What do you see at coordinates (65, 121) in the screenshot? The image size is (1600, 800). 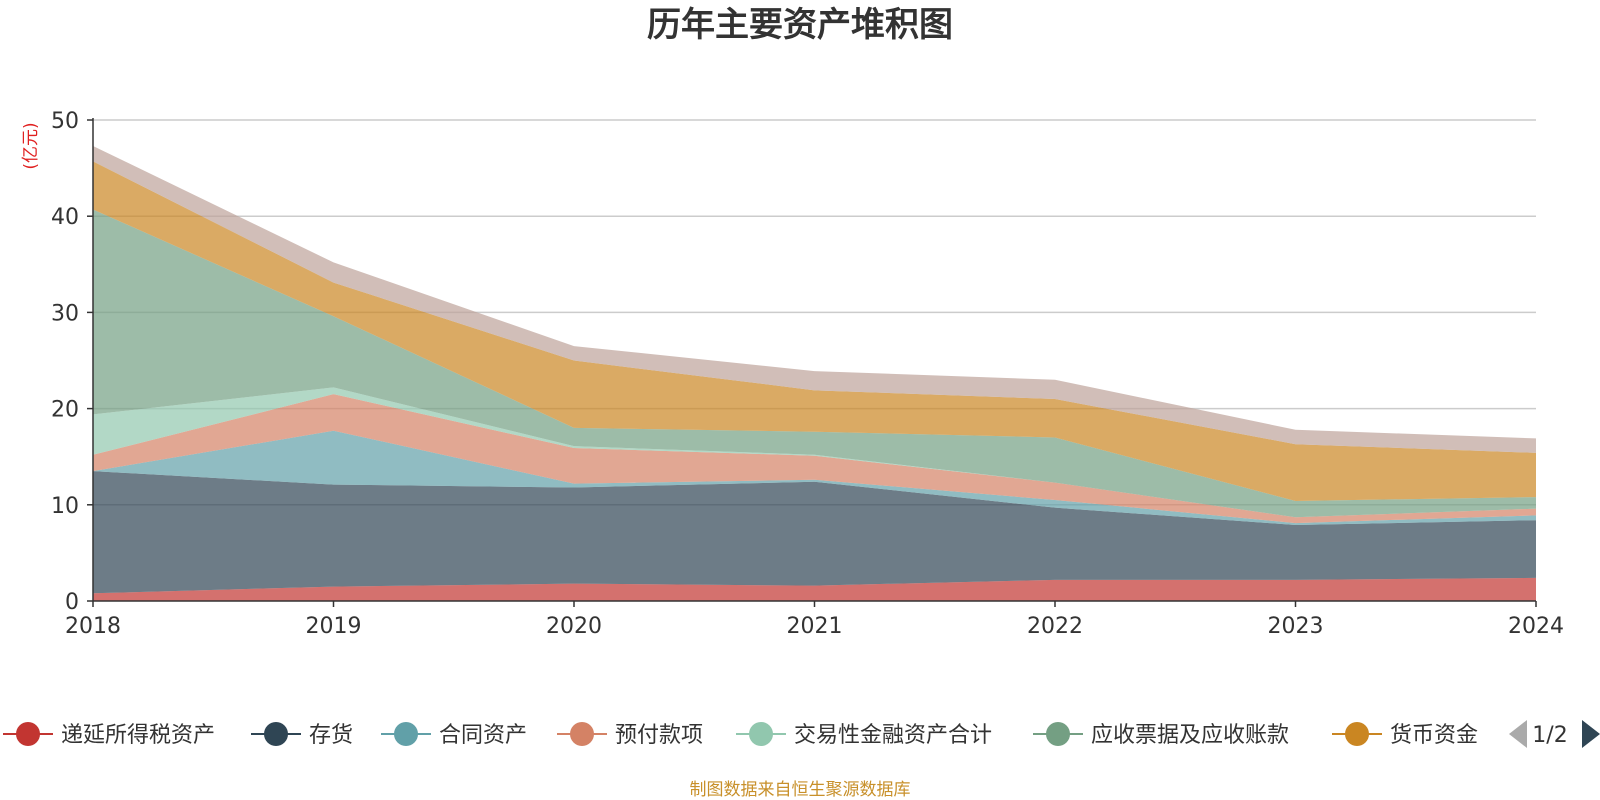 I see `y-tick-label: 50` at bounding box center [65, 121].